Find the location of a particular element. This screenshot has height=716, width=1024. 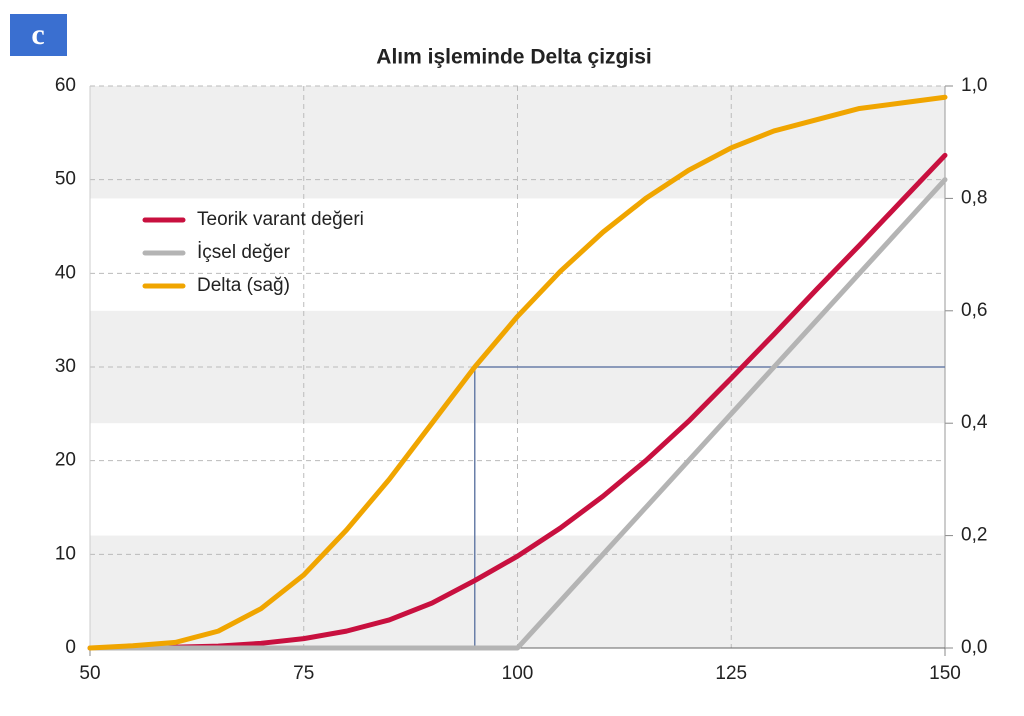

legend-label: Delta (sağ) is located at coordinates (243, 285).